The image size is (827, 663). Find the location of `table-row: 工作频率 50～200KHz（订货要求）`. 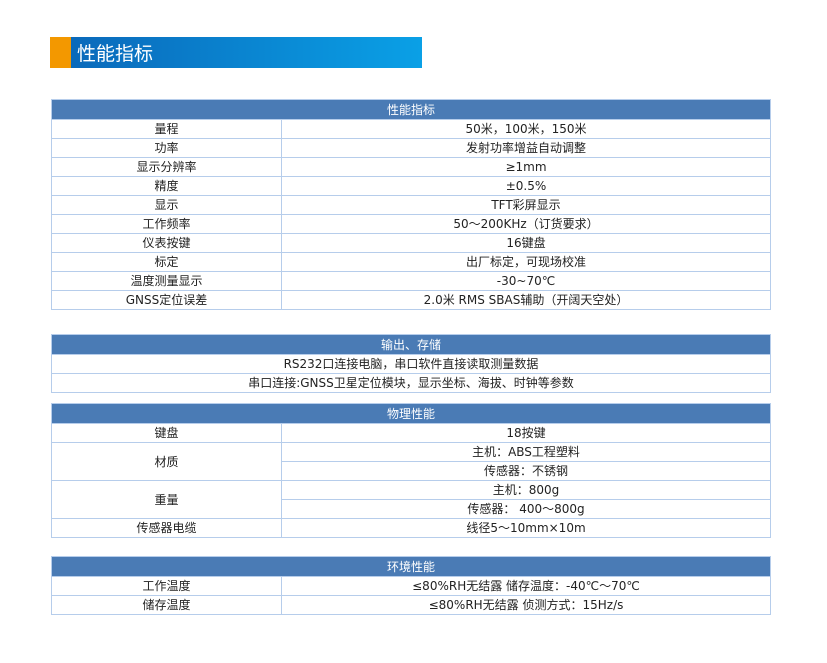

table-row: 工作频率 50～200KHz（订货要求） is located at coordinates (411, 224).